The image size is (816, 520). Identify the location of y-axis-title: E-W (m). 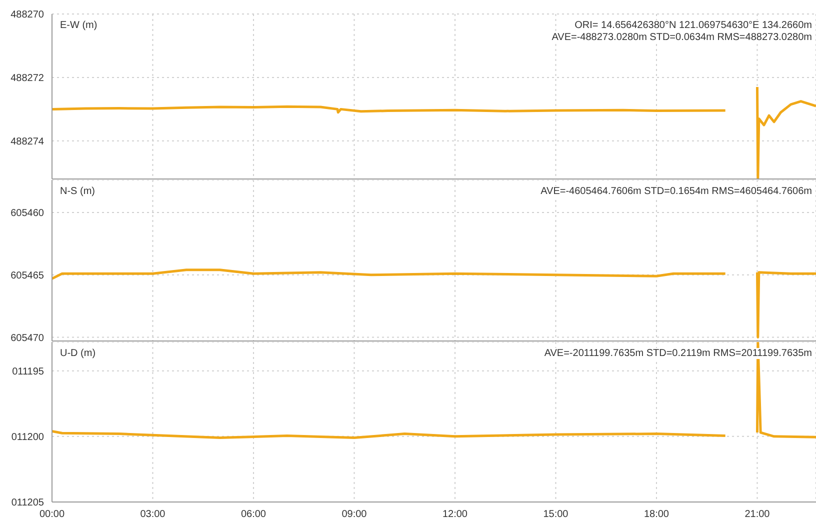
(79, 25).